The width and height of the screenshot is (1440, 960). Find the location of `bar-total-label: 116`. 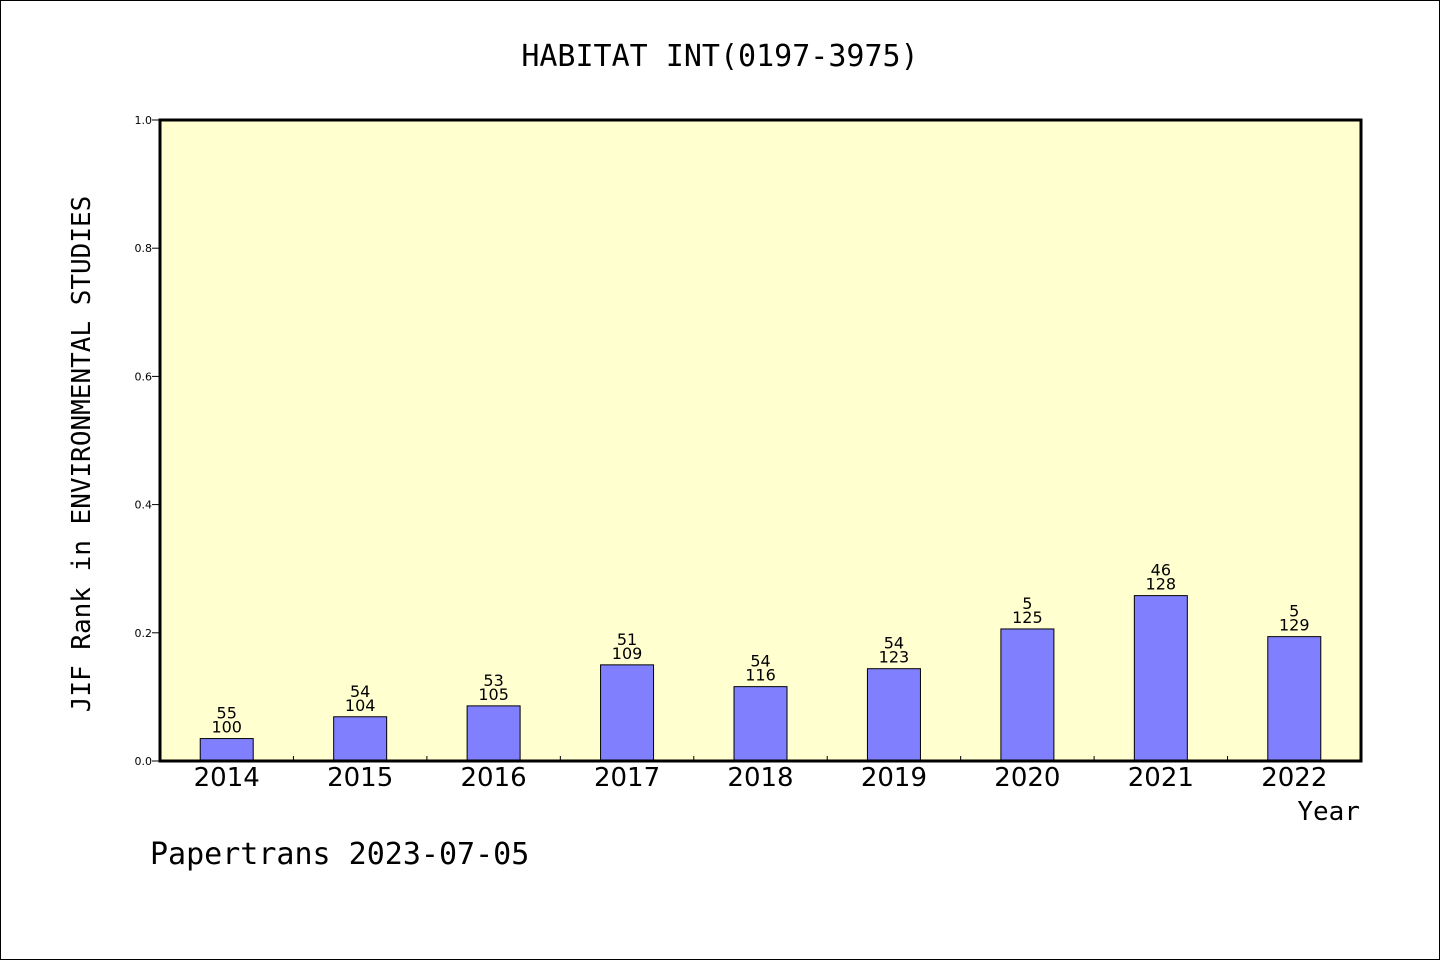

bar-total-label: 116 is located at coordinates (760, 675).